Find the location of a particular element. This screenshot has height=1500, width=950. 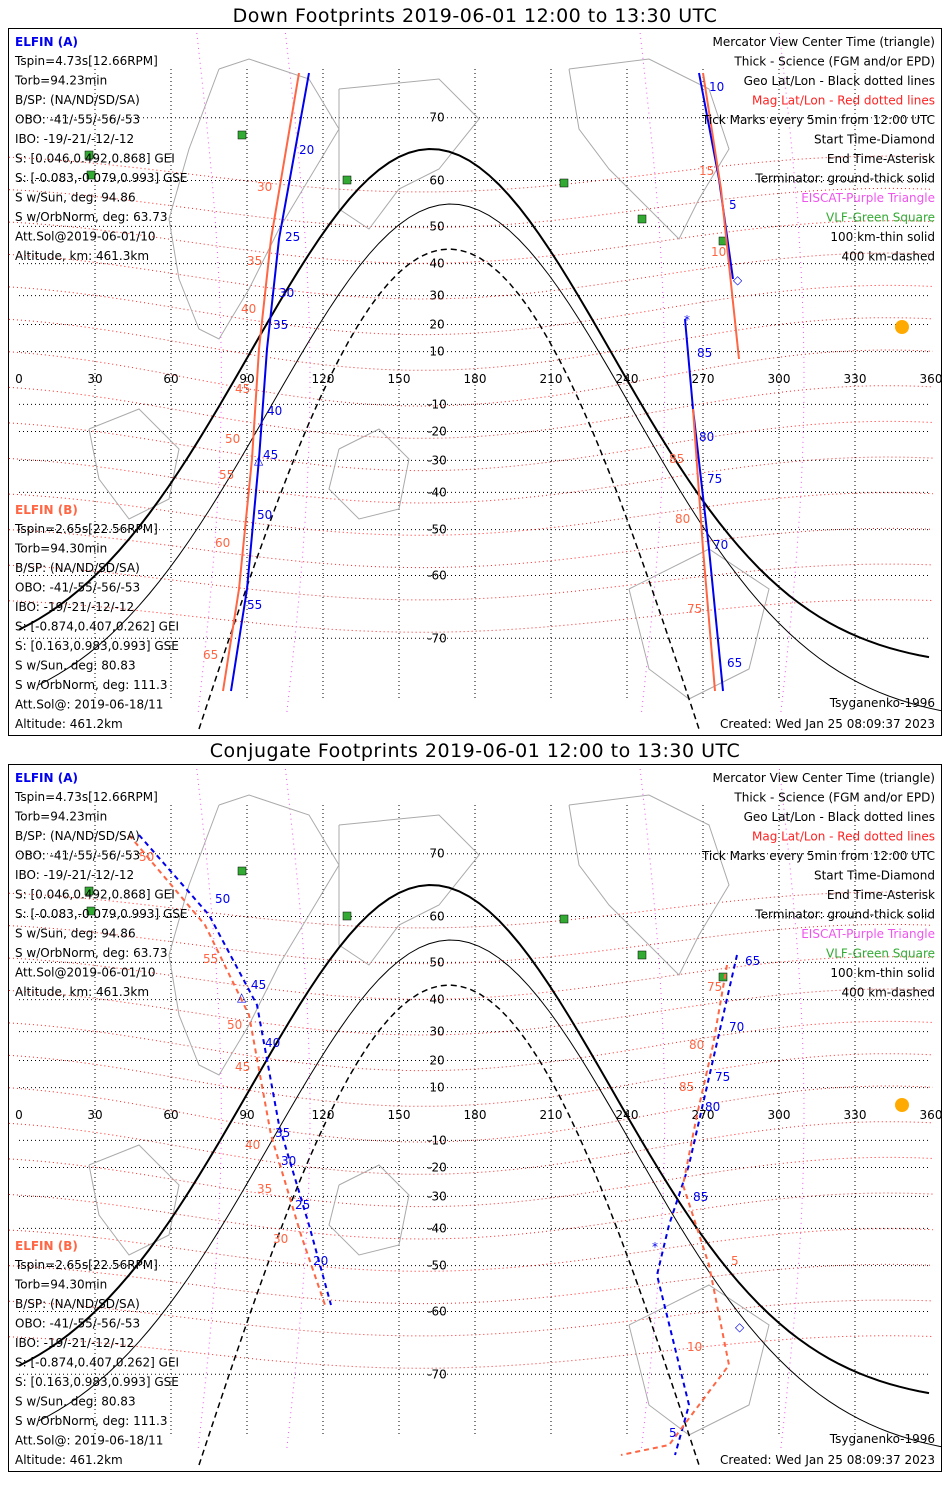

elfin-a-tick-label: 50 is located at coordinates (264, 515).